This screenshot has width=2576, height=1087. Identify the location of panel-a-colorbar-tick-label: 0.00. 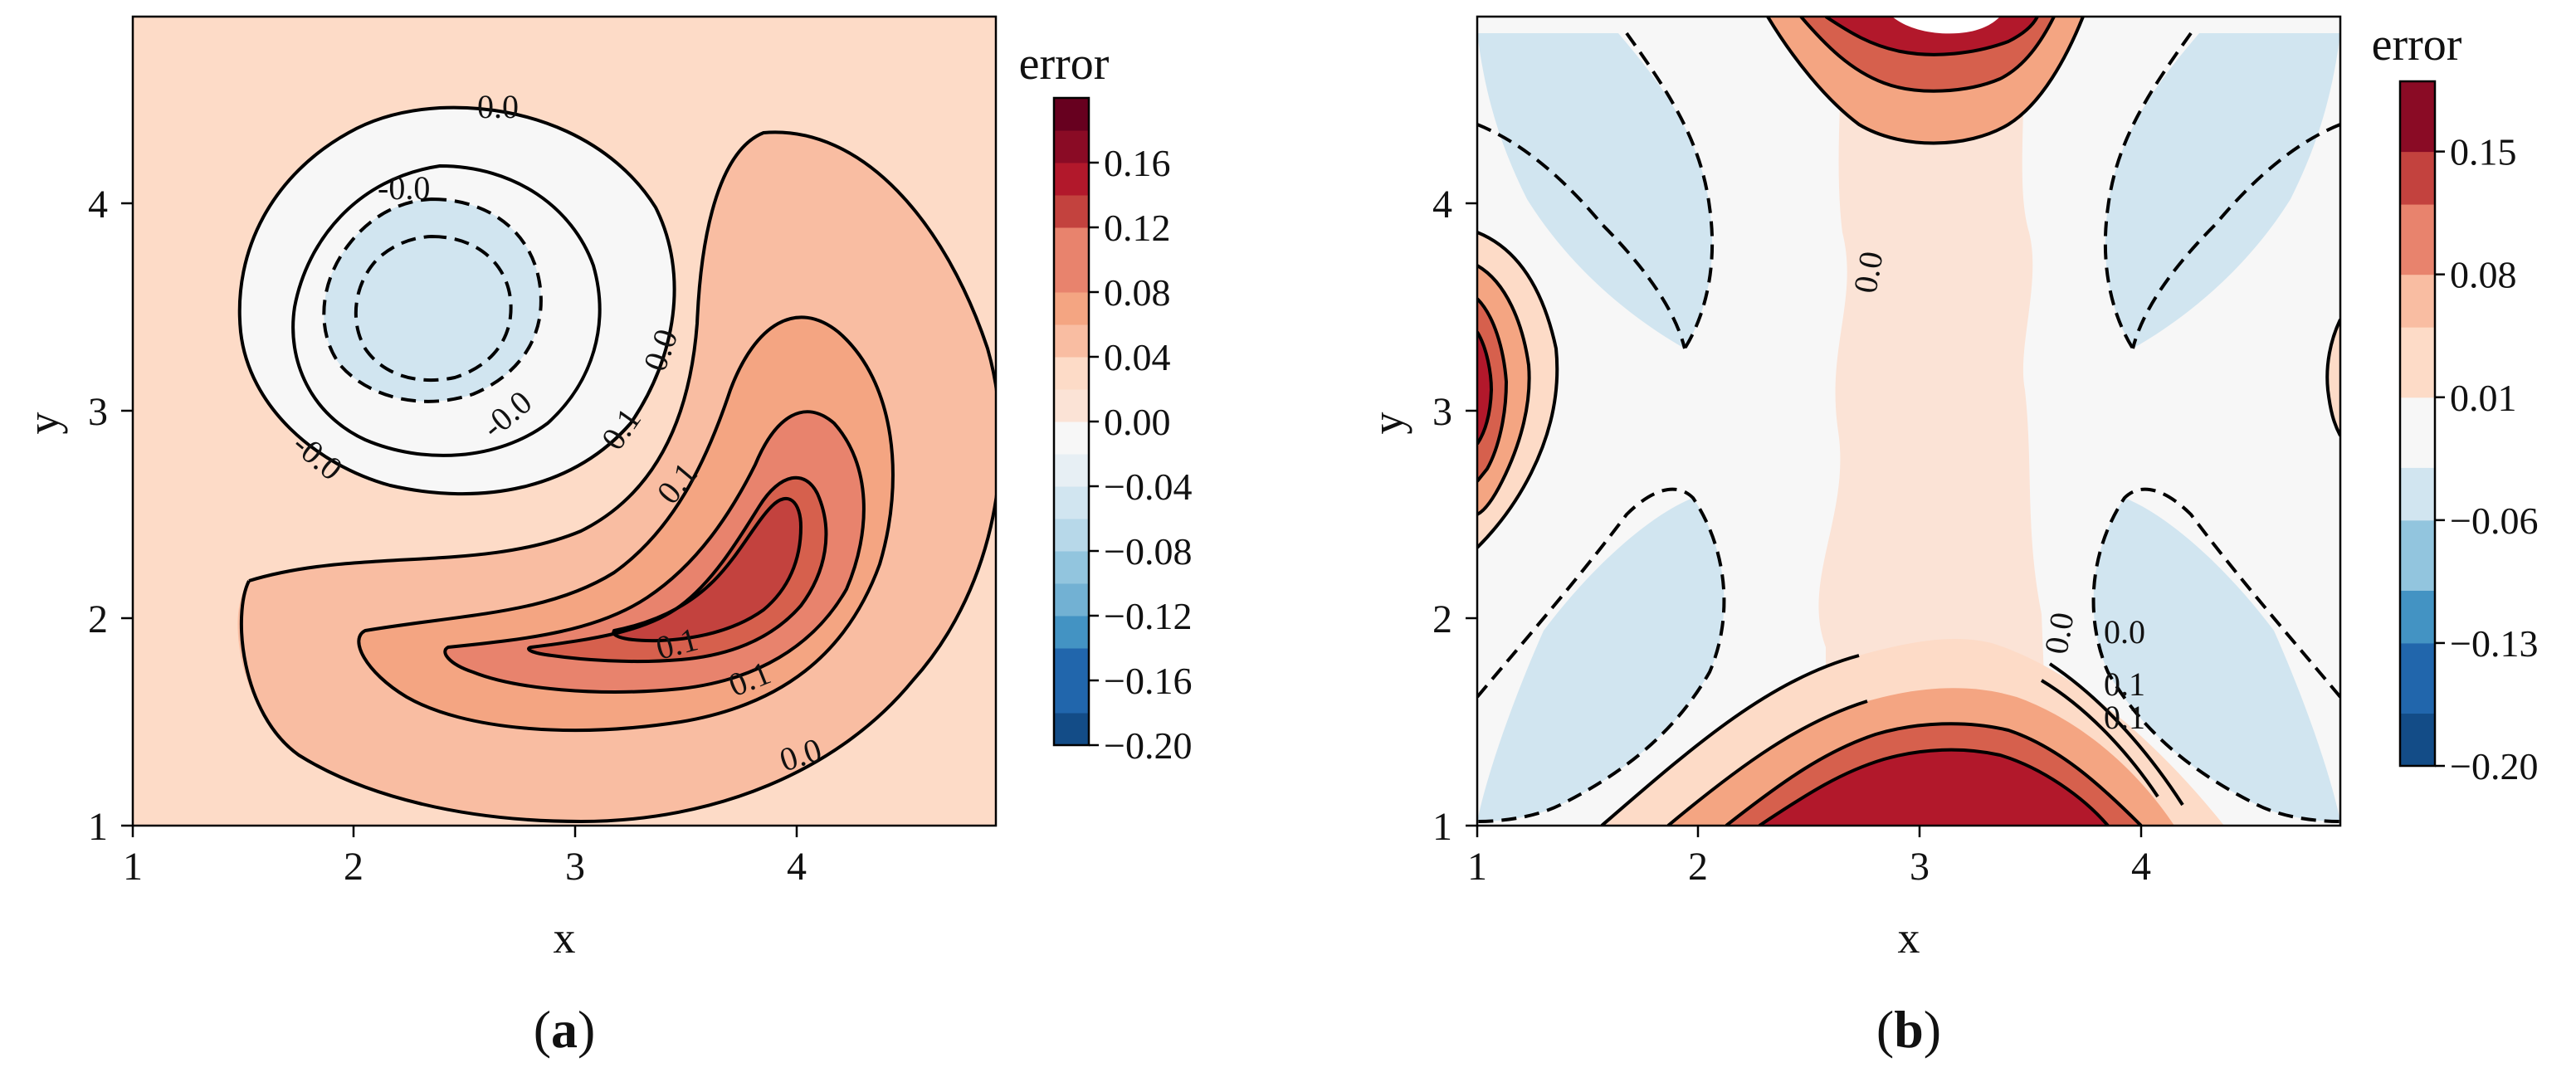
(1137, 422).